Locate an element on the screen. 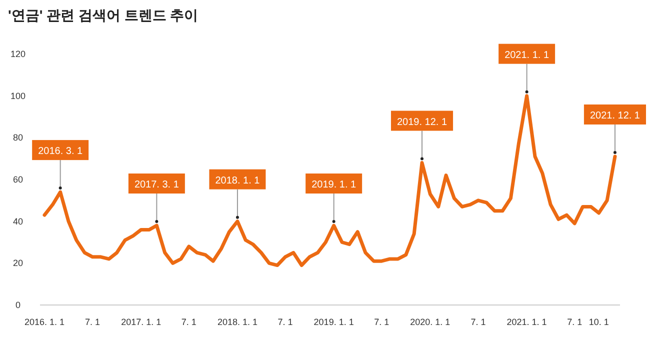  y-tick-label: 40 is located at coordinates (18, 221).